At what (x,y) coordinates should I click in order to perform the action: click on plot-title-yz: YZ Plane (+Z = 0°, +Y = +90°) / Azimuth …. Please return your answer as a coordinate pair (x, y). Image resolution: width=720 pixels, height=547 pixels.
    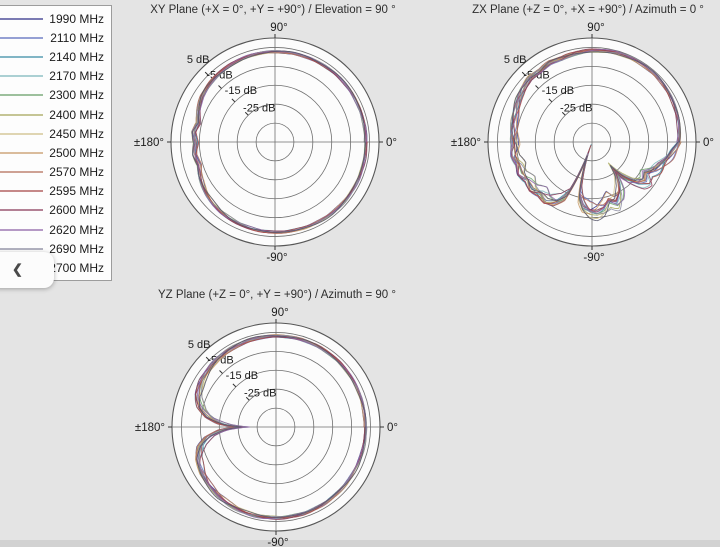
    Looking at the image, I should click on (277, 295).